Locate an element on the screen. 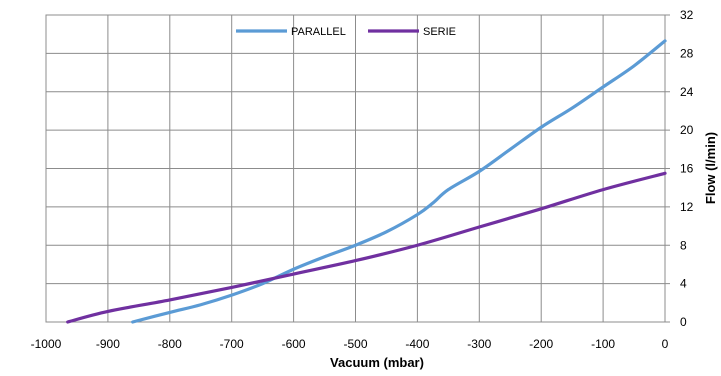 This screenshot has height=376, width=721. x-axis-title: Vacuum (mbar) is located at coordinates (377, 362).